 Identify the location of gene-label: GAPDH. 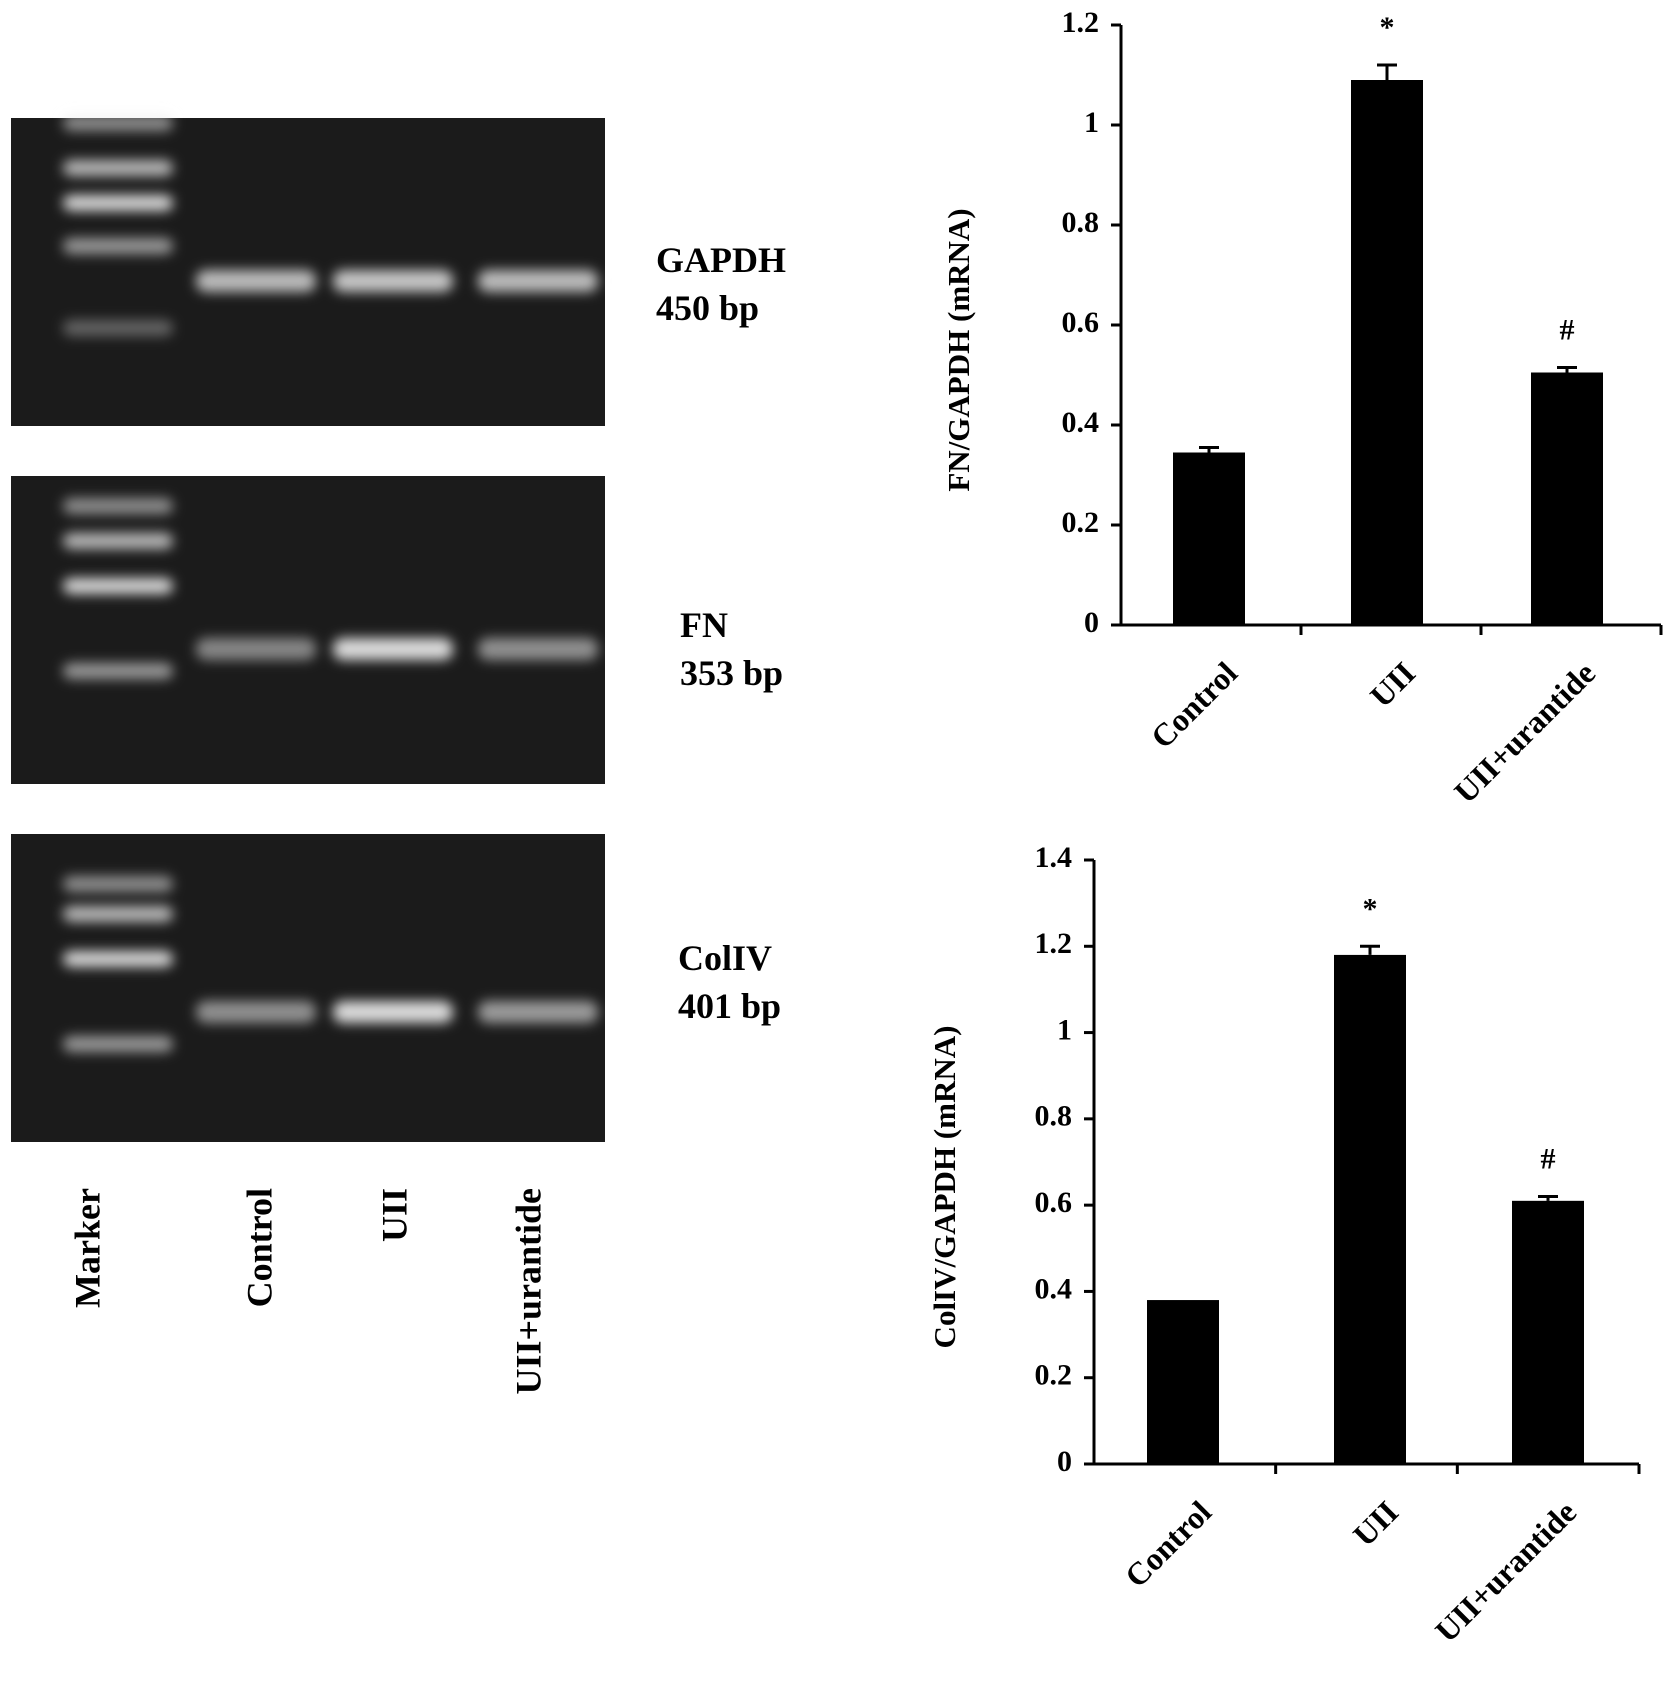
(721, 260).